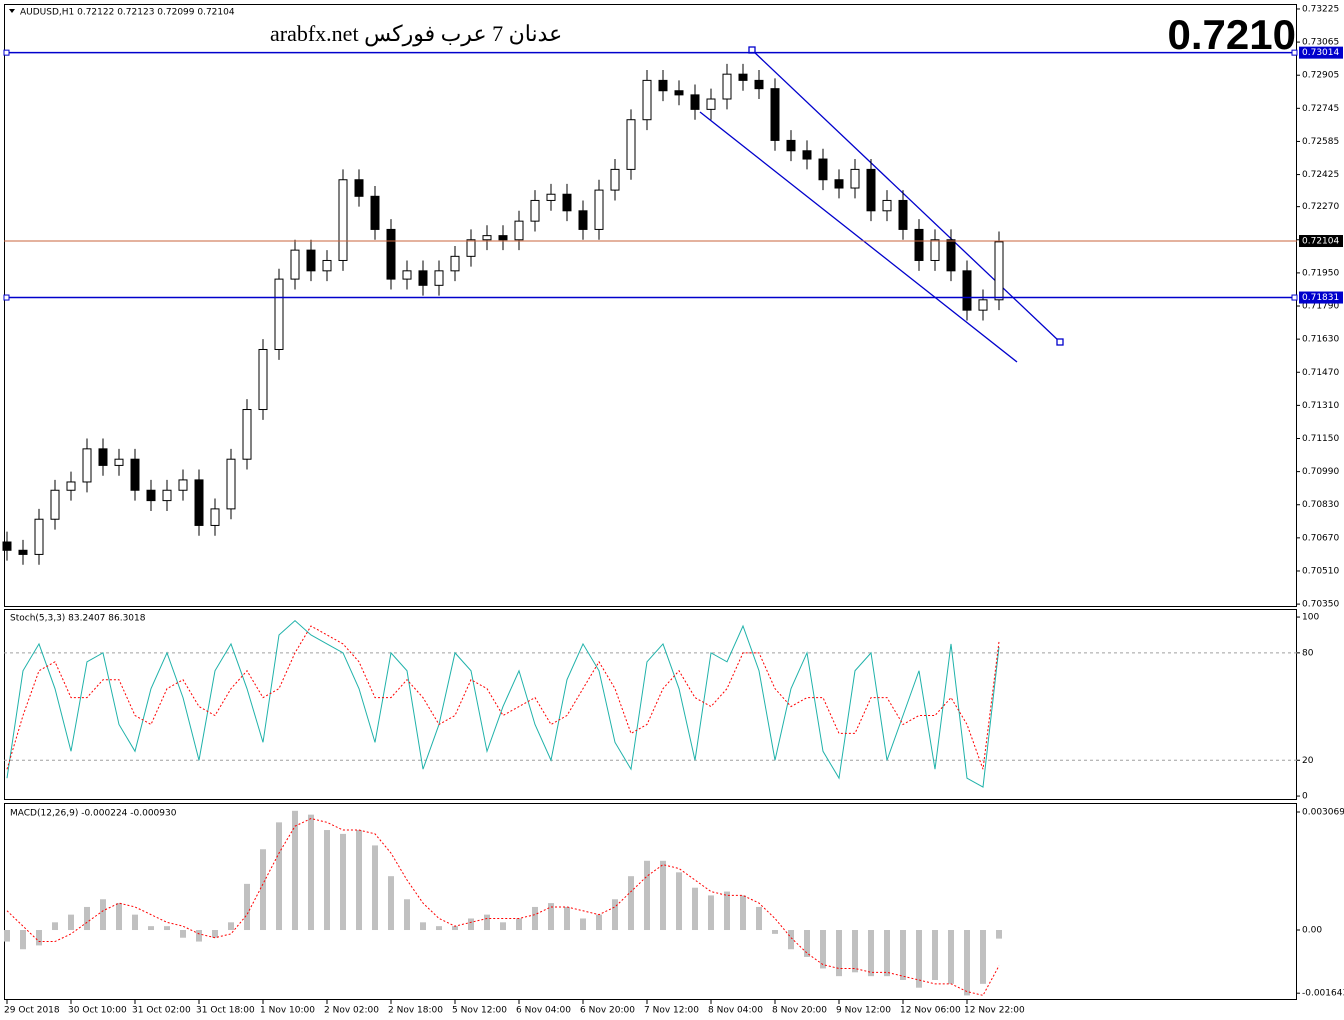  I want to click on y-tick-label: 0.71310, so click(1320, 406).